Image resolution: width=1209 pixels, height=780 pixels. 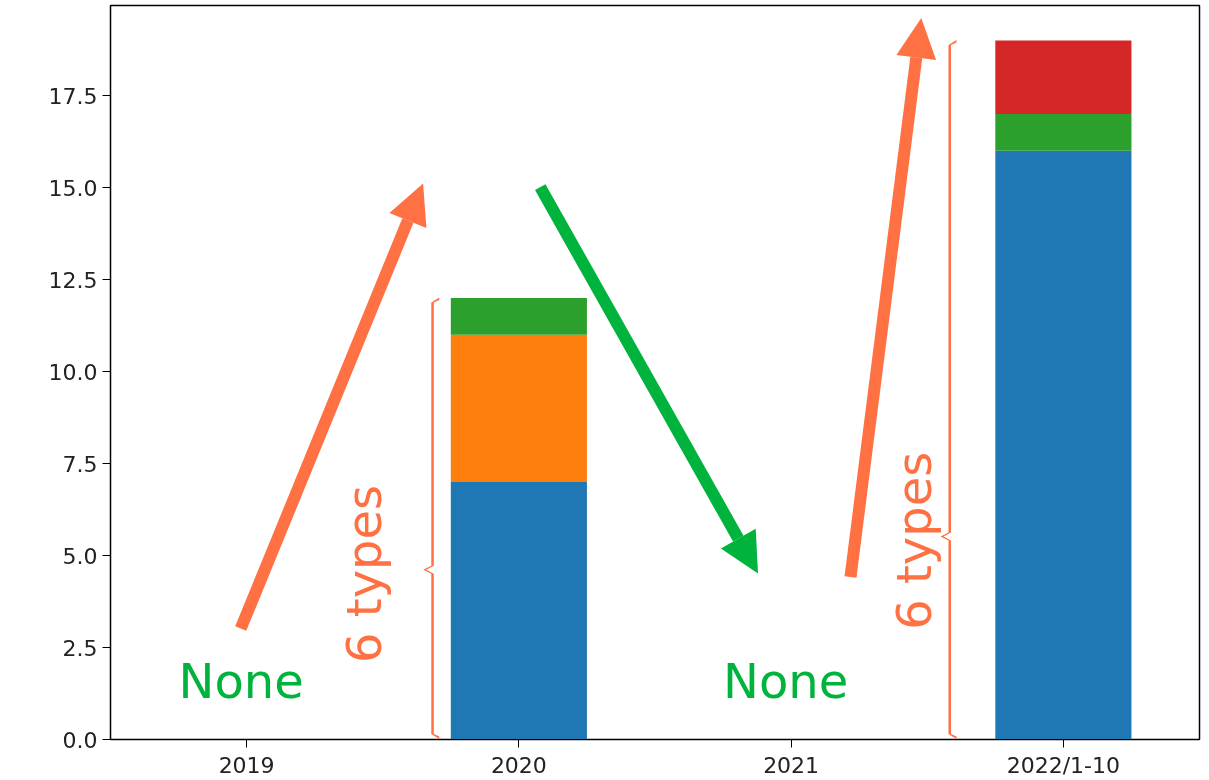 What do you see at coordinates (791, 765) in the screenshot?
I see `x-tick-label: 2021` at bounding box center [791, 765].